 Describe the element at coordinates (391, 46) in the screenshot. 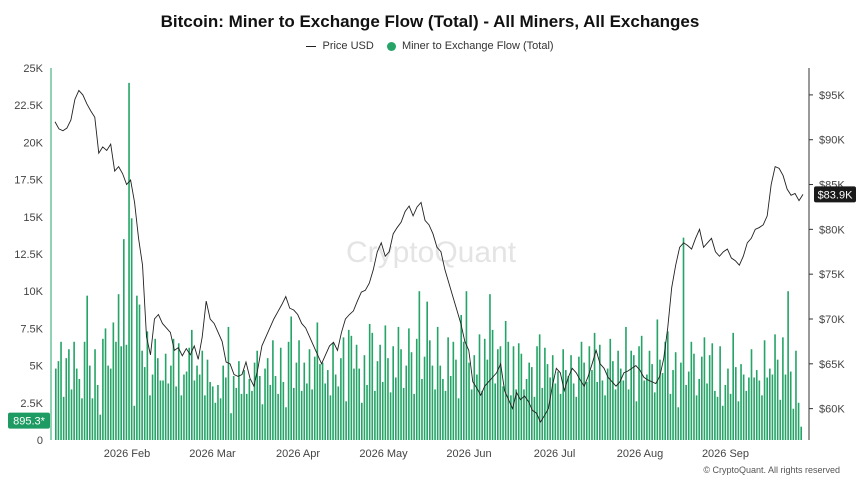

I see `dot-swatch-icon` at that location.